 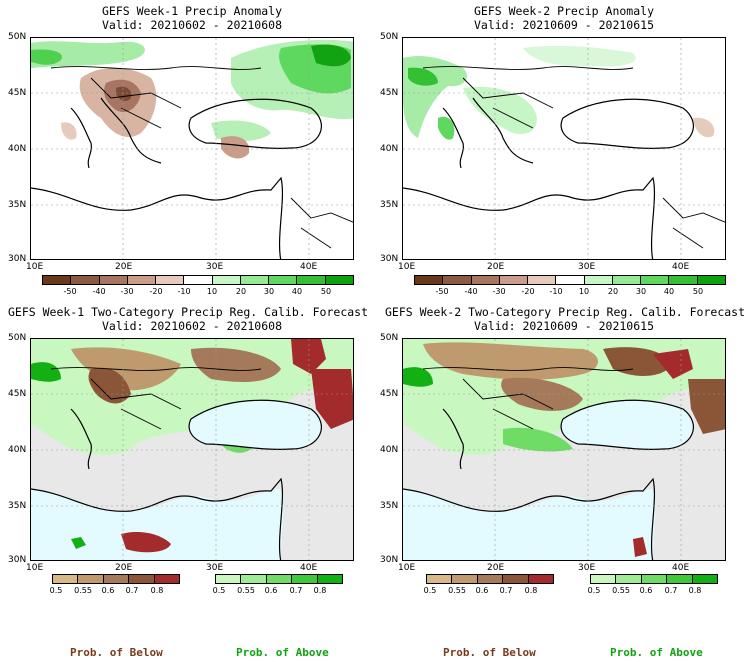 I want to click on panel3-lat-50n: 50N, so click(x=17, y=338).